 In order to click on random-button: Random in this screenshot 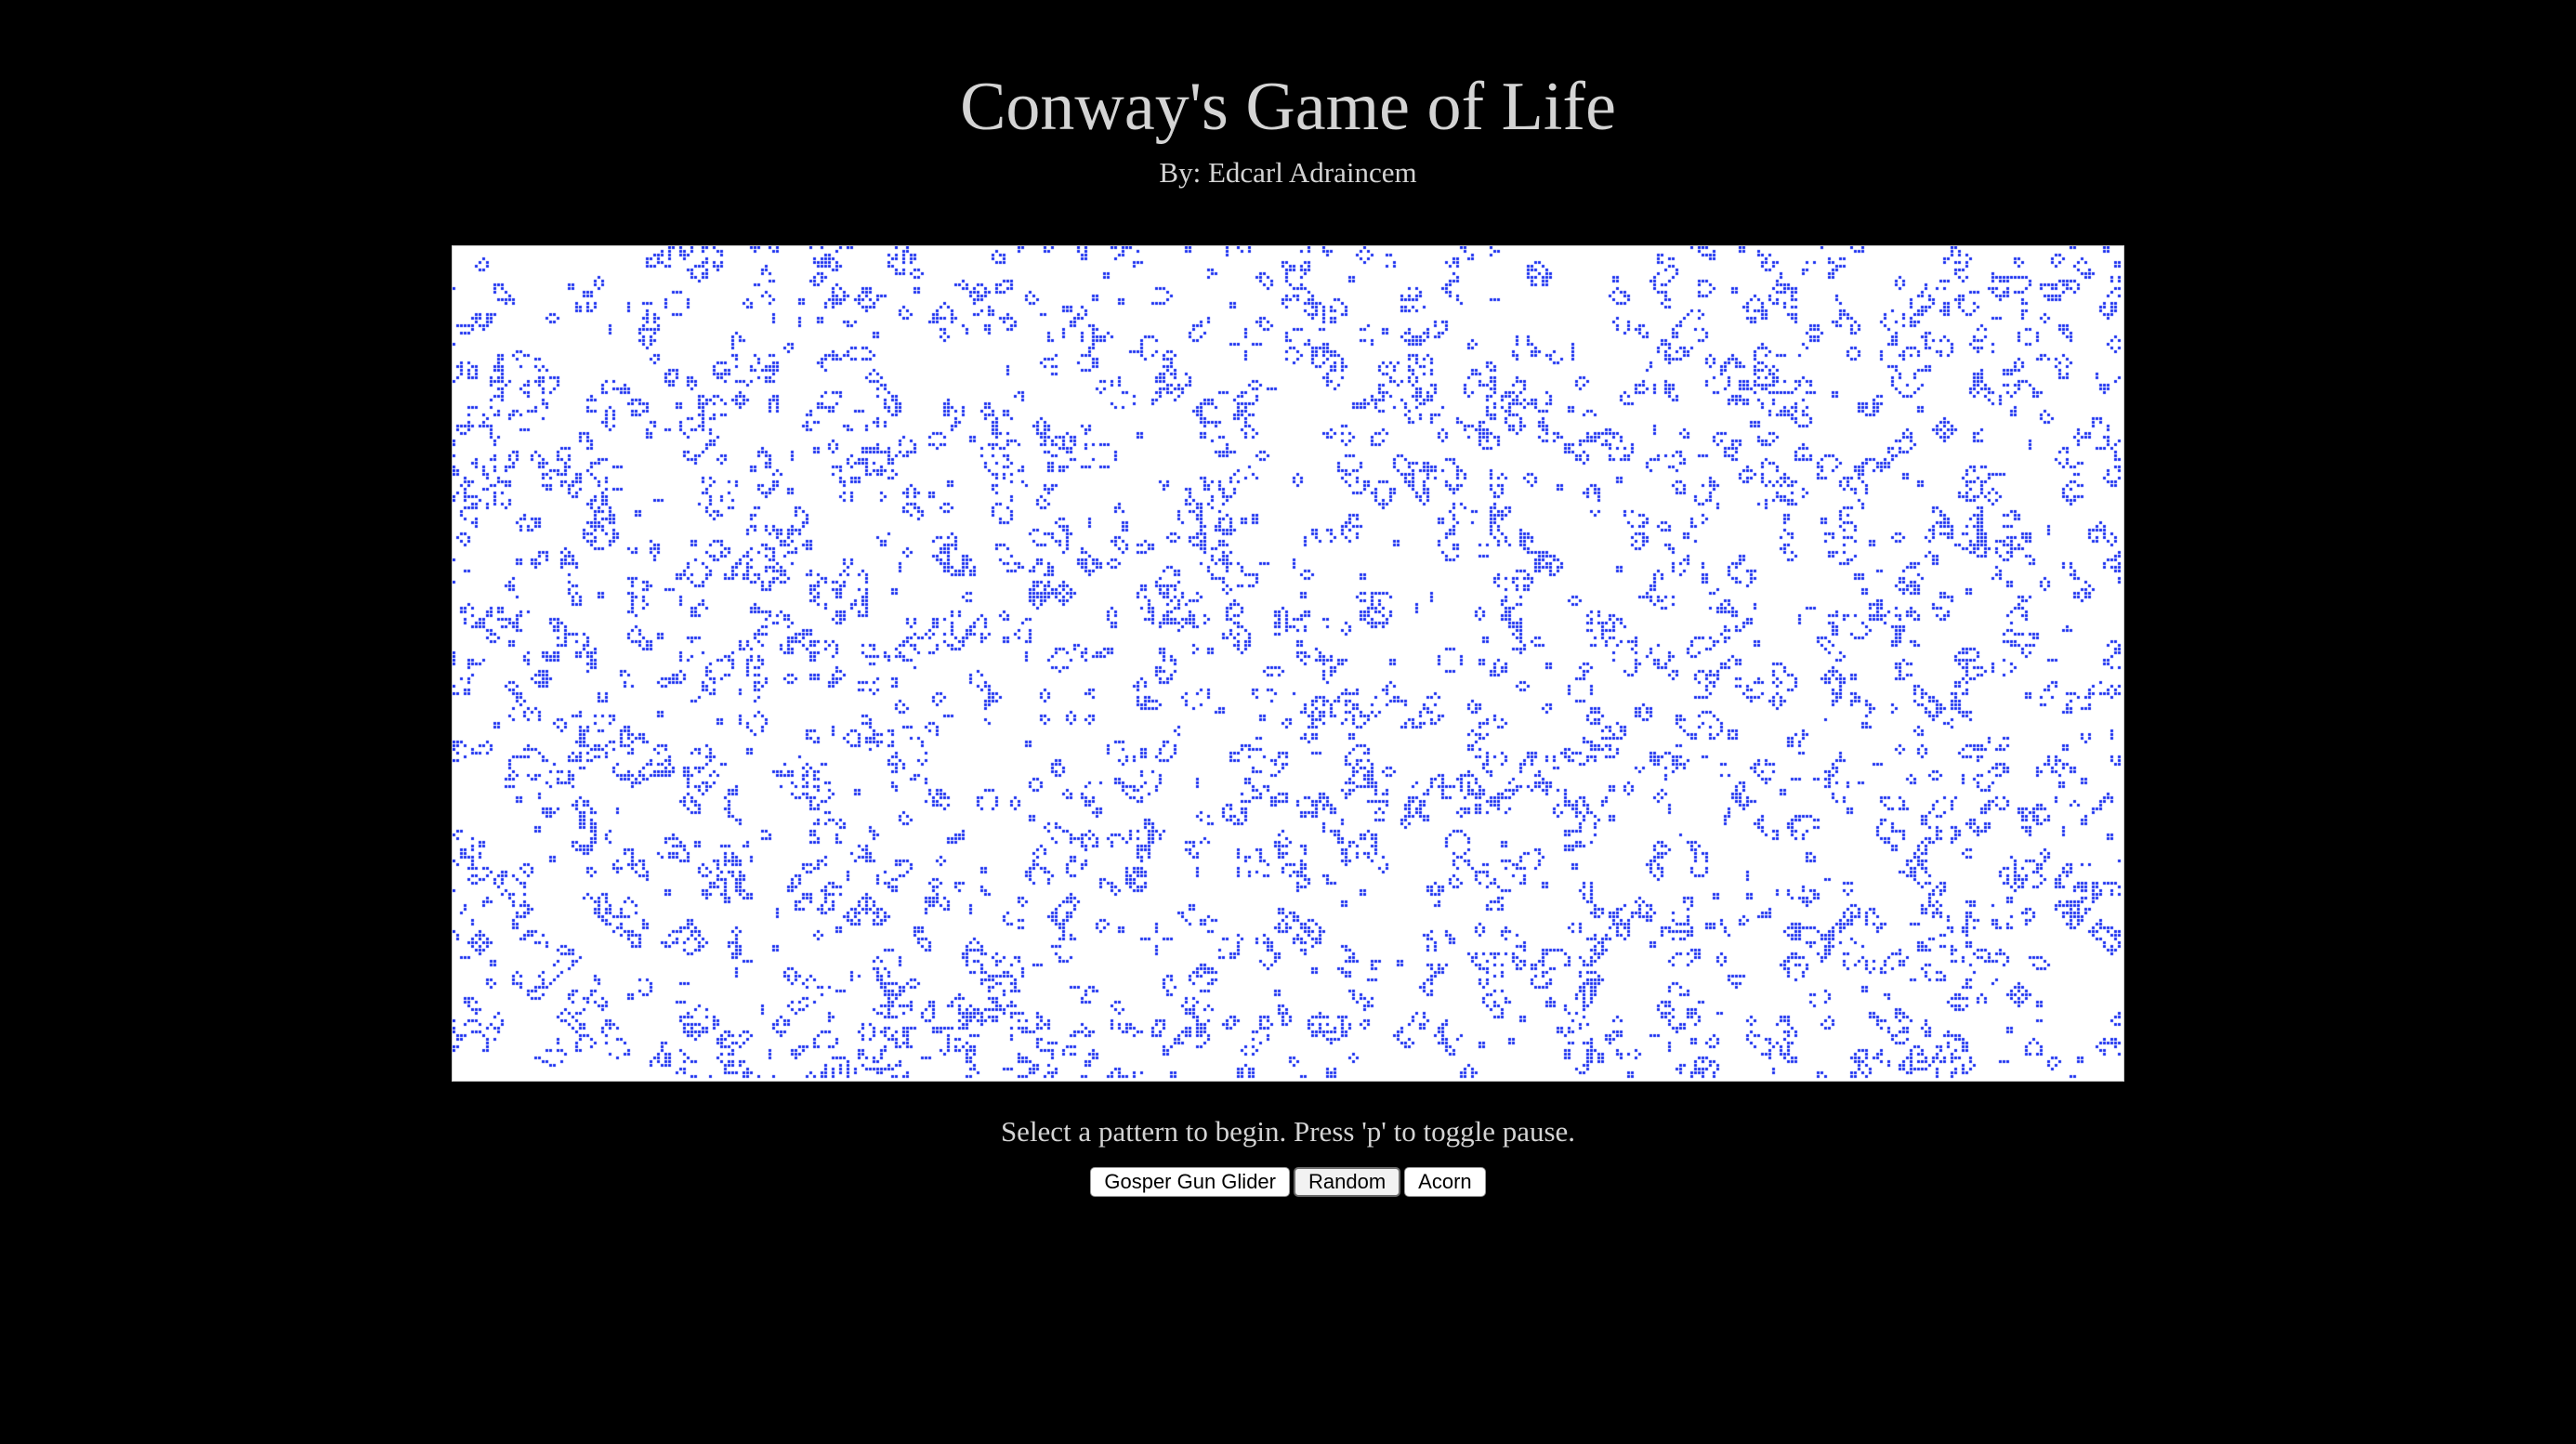, I will do `click(1347, 1182)`.